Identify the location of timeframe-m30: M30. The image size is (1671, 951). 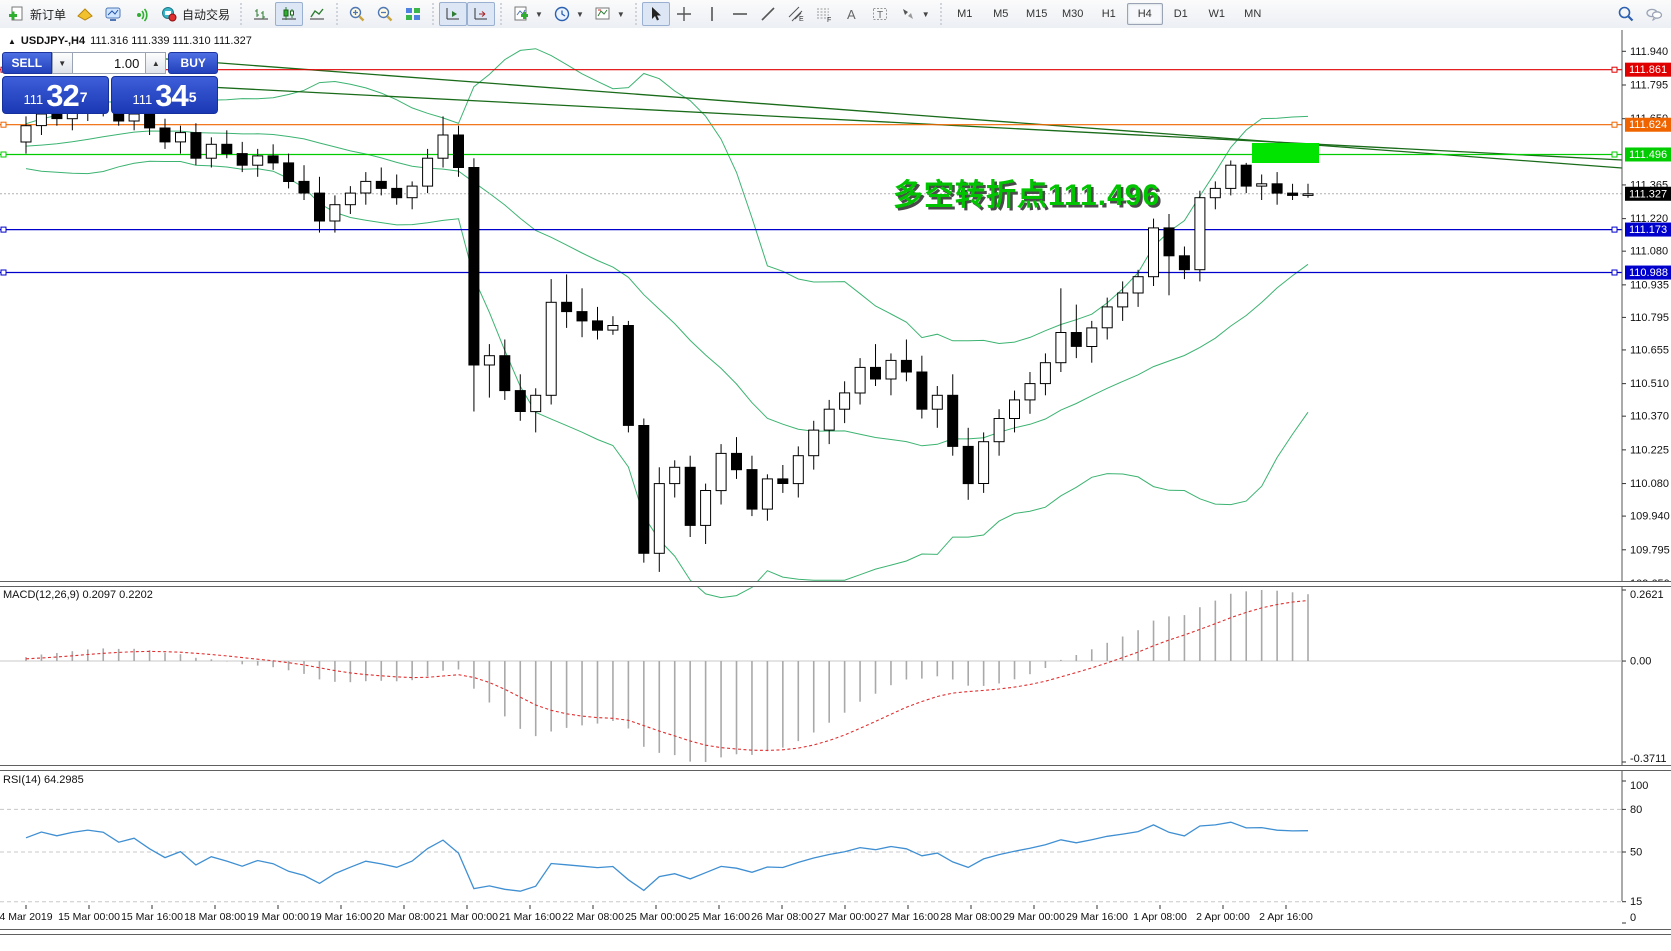
(1073, 14).